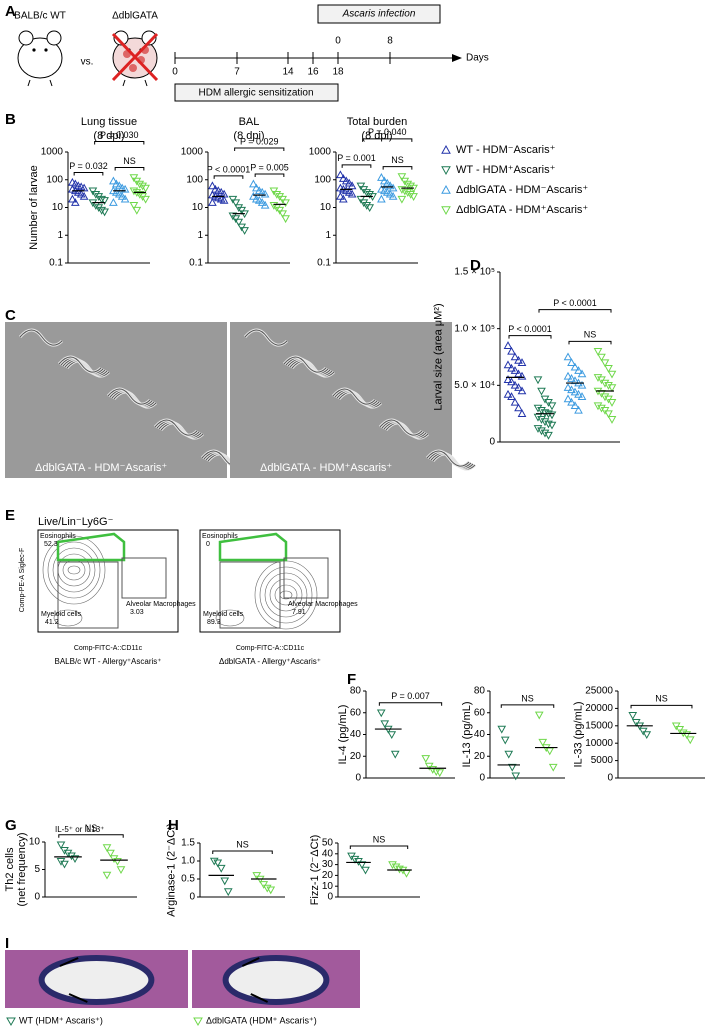  I want to click on legend-label: ΔdblGATA - HDM⁻Ascaris⁺, so click(522, 190).